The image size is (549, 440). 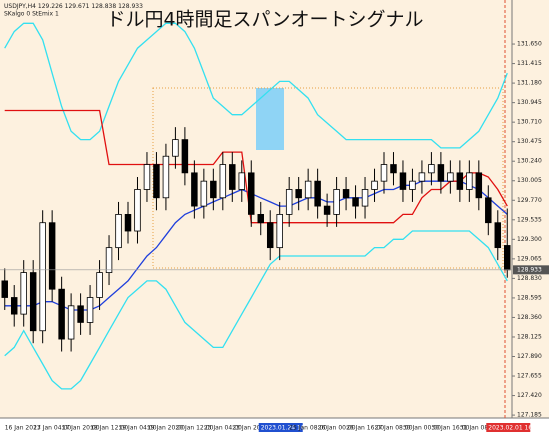 I want to click on highlight-zone, so click(x=270, y=119).